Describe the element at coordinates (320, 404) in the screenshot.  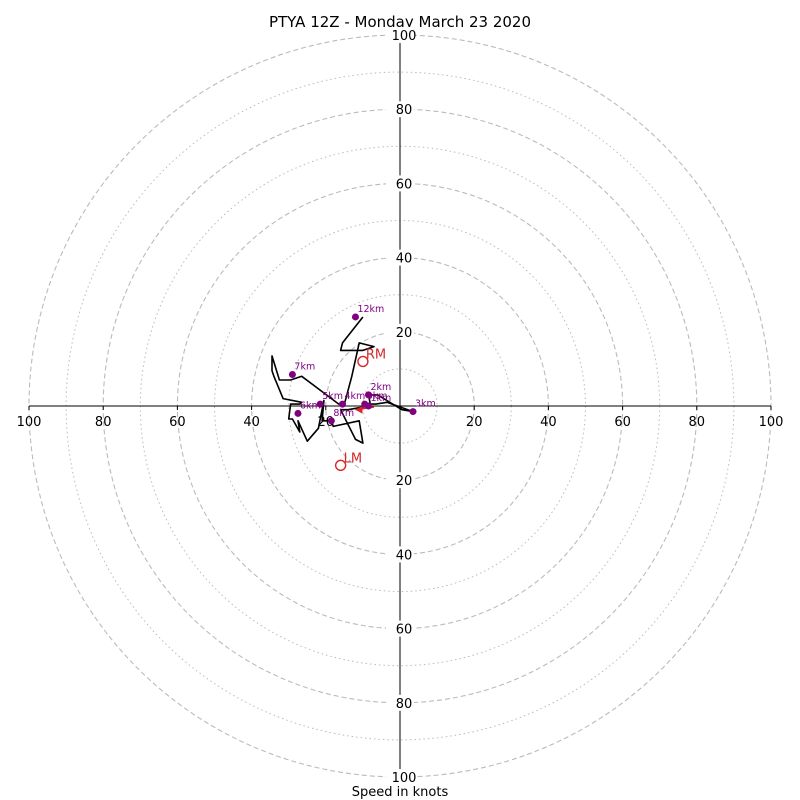
I see `height-marker-5km` at that location.